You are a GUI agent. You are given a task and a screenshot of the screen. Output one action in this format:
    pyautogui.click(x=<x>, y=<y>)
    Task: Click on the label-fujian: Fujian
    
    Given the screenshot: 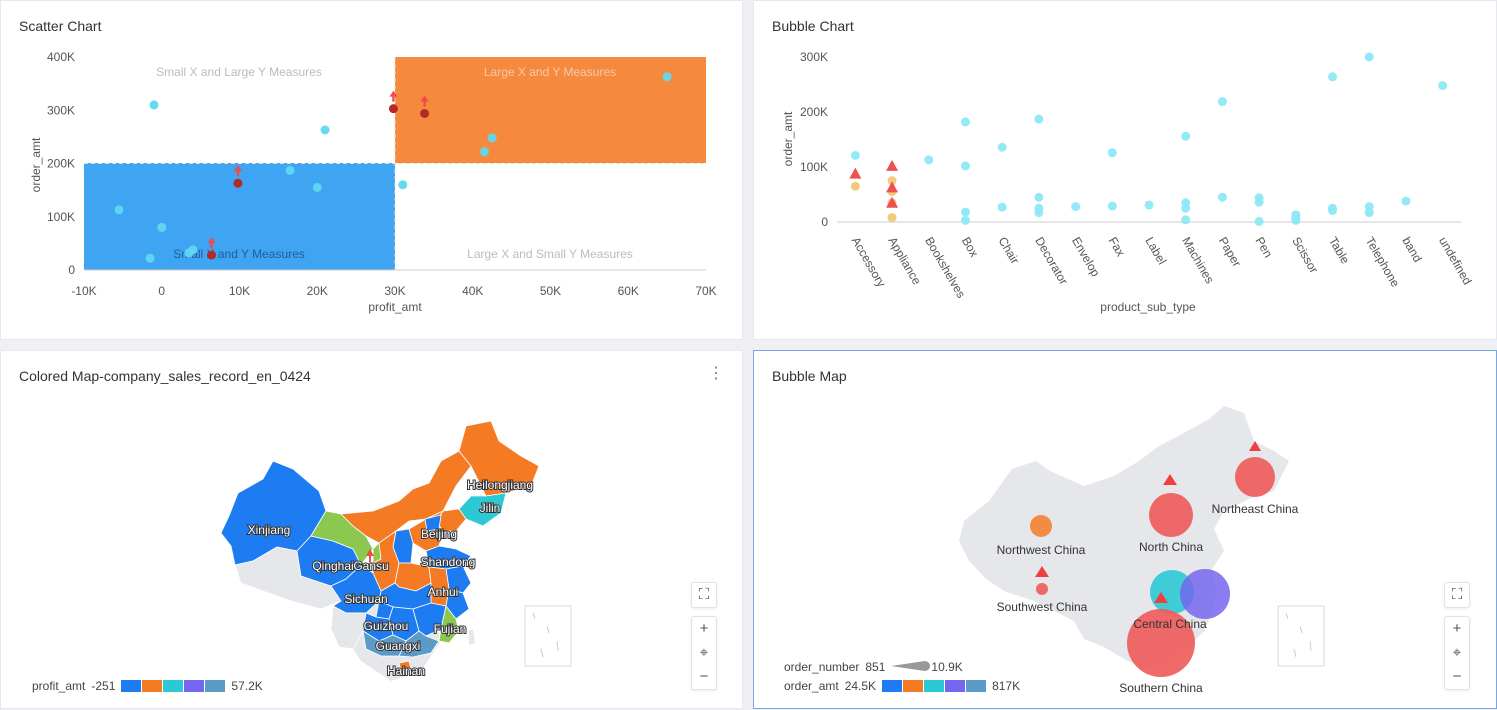 What is the action you would take?
    pyautogui.click(x=450, y=629)
    